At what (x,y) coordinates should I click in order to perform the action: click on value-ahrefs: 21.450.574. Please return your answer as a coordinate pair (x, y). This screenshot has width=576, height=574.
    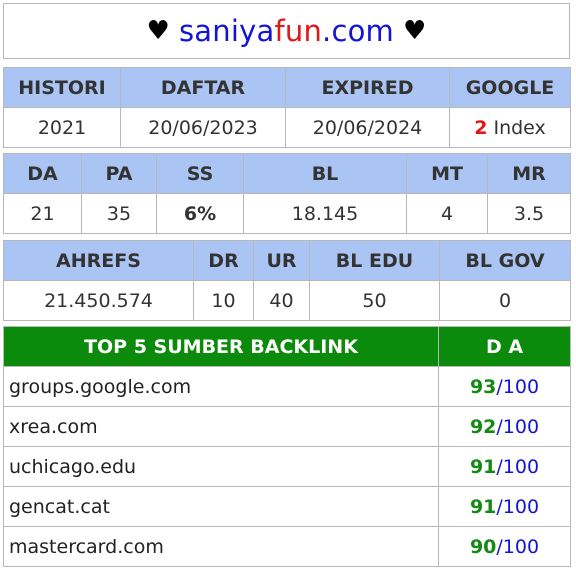
    Looking at the image, I should click on (98, 300).